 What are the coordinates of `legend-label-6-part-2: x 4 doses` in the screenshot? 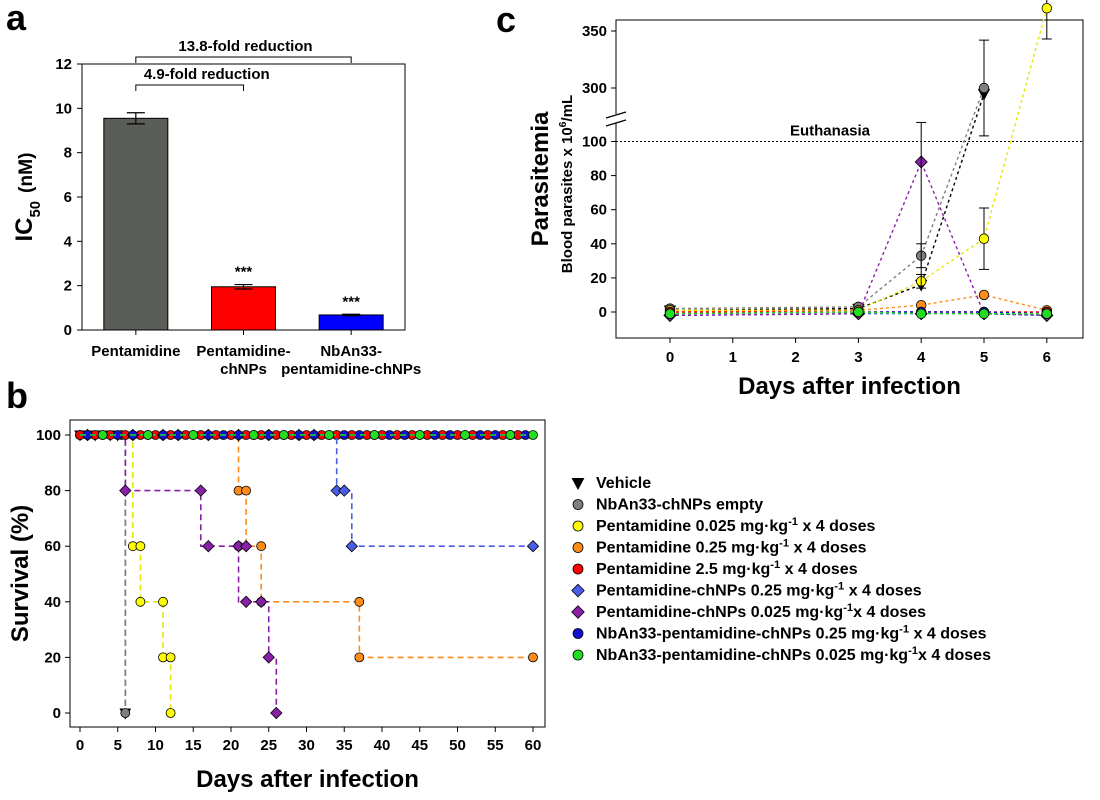 It's located at (889, 612).